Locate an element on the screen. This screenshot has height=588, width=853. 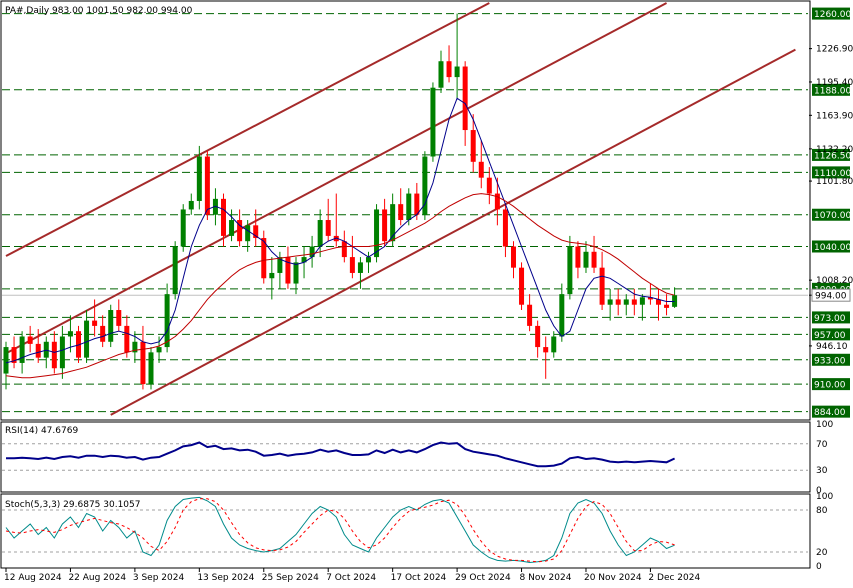
rsi-tick-label: 100 is located at coordinates (824, 425).